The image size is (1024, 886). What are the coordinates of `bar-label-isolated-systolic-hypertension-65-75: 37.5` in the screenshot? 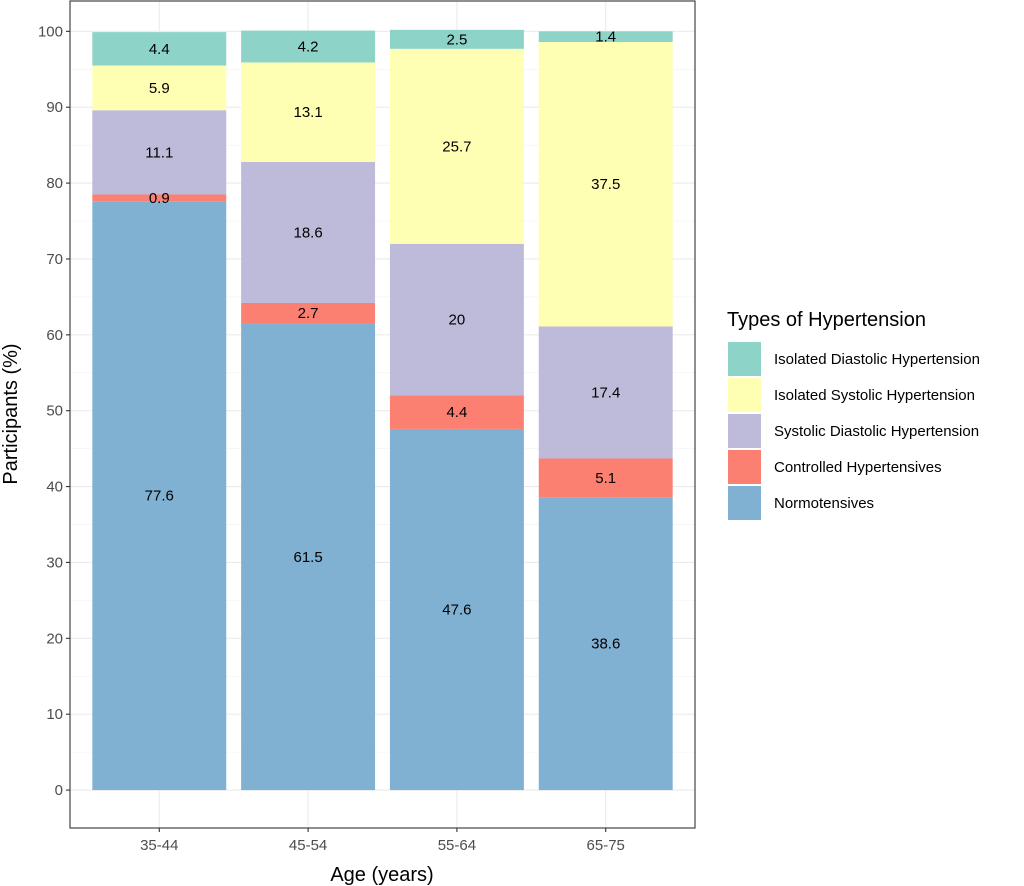 It's located at (605, 184).